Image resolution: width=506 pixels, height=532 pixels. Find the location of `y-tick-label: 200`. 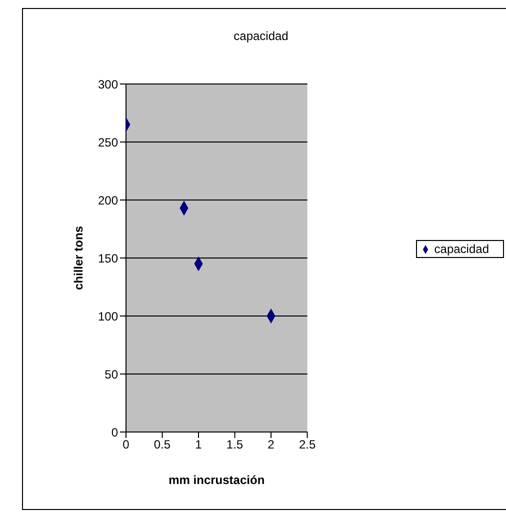

y-tick-label: 200 is located at coordinates (108, 200).